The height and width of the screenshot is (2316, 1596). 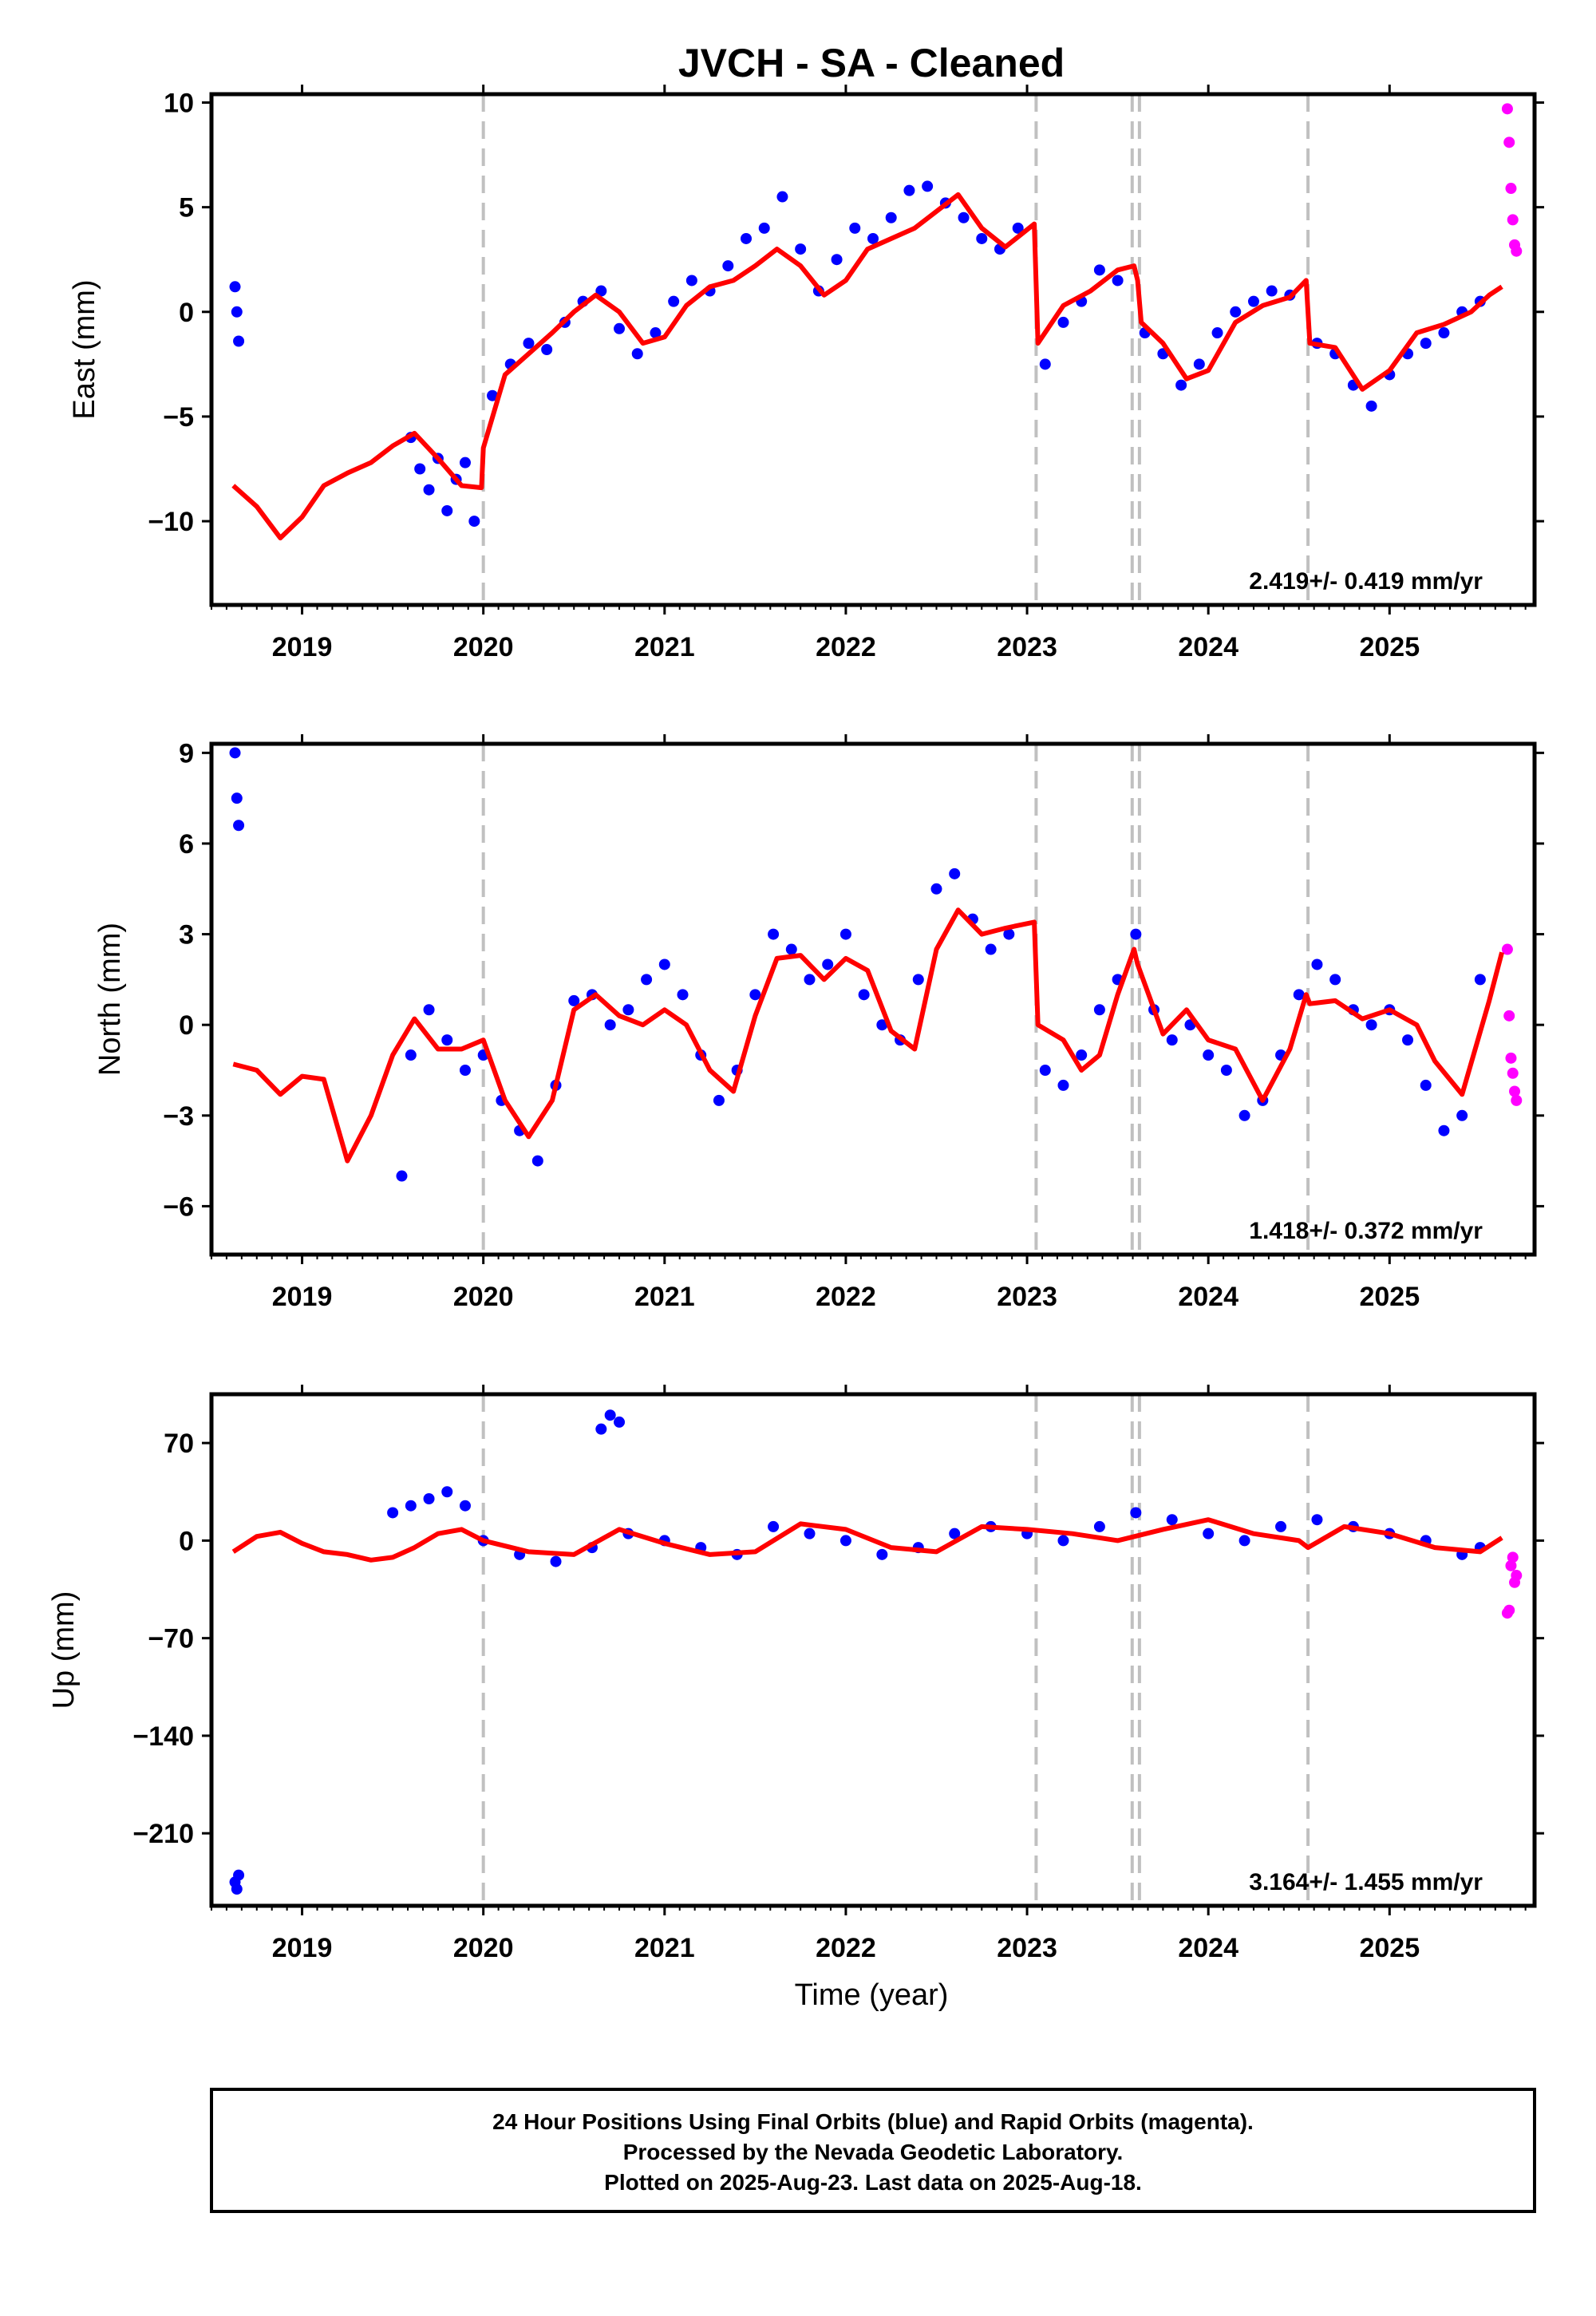 What do you see at coordinates (64, 1650) in the screenshot?
I see `y-axis-title: Up (mm)` at bounding box center [64, 1650].